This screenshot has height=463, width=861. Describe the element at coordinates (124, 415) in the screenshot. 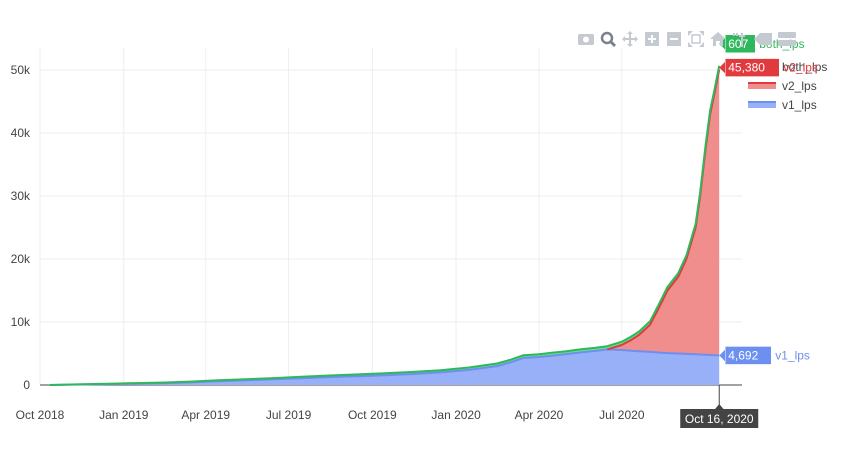

I see `x-tick-label: Jan 2019` at that location.